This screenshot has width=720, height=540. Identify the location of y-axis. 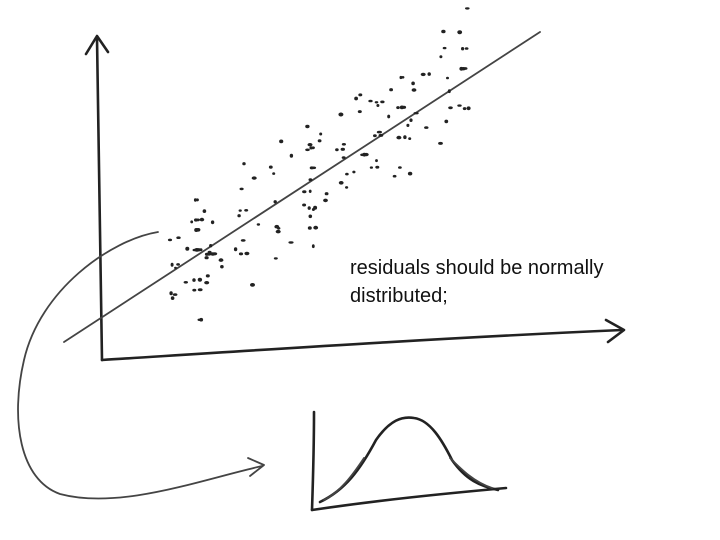
(99, 199).